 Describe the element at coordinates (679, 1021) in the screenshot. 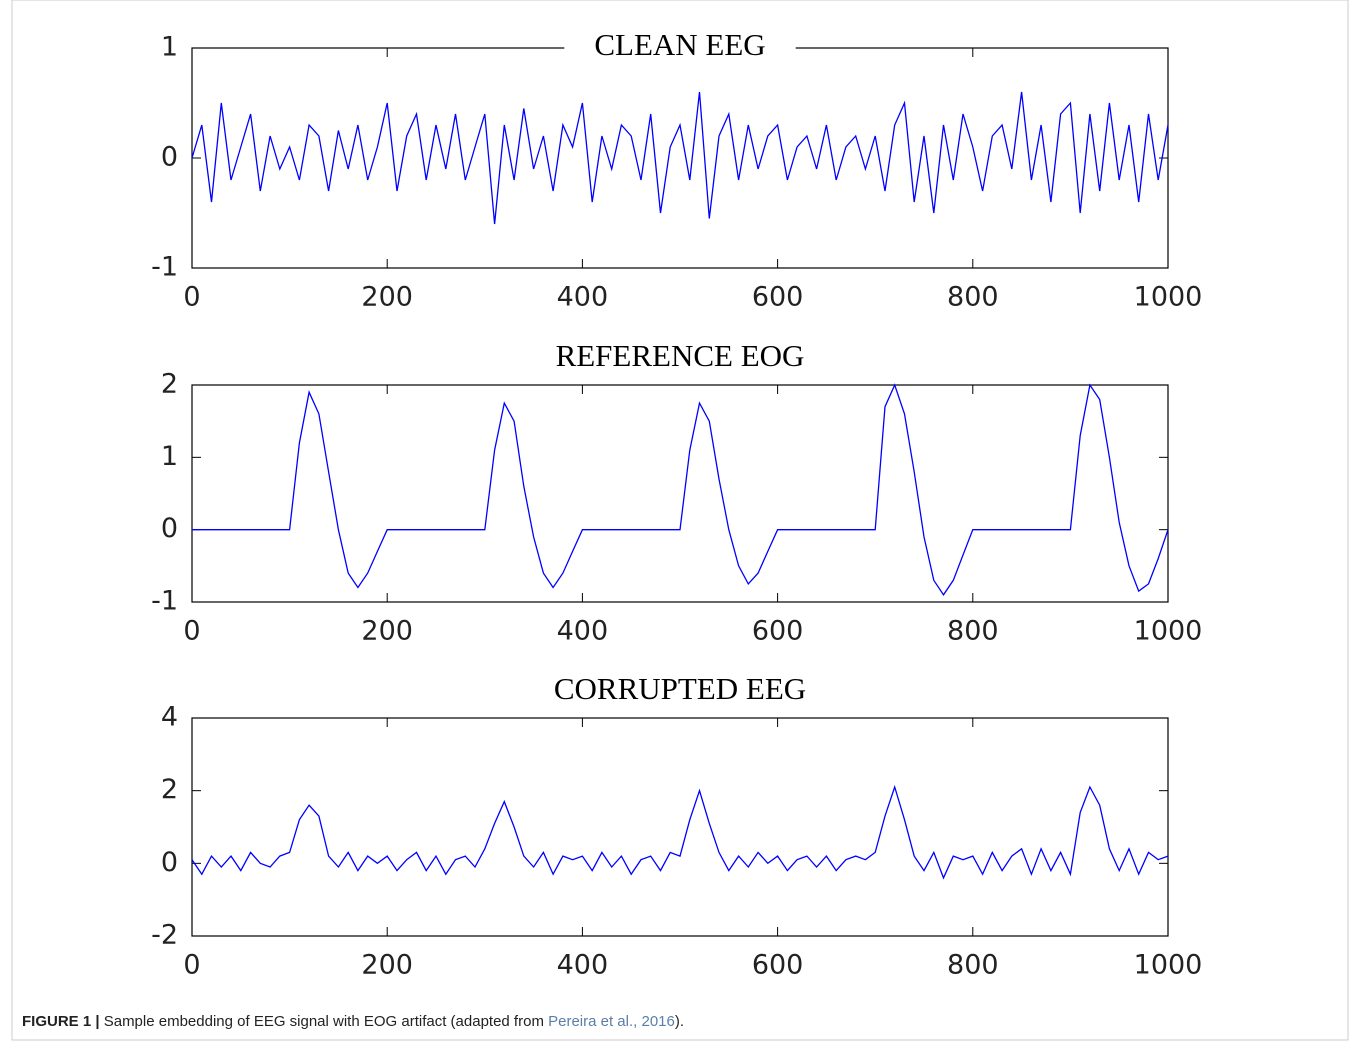

I see `caption-end: ).` at that location.